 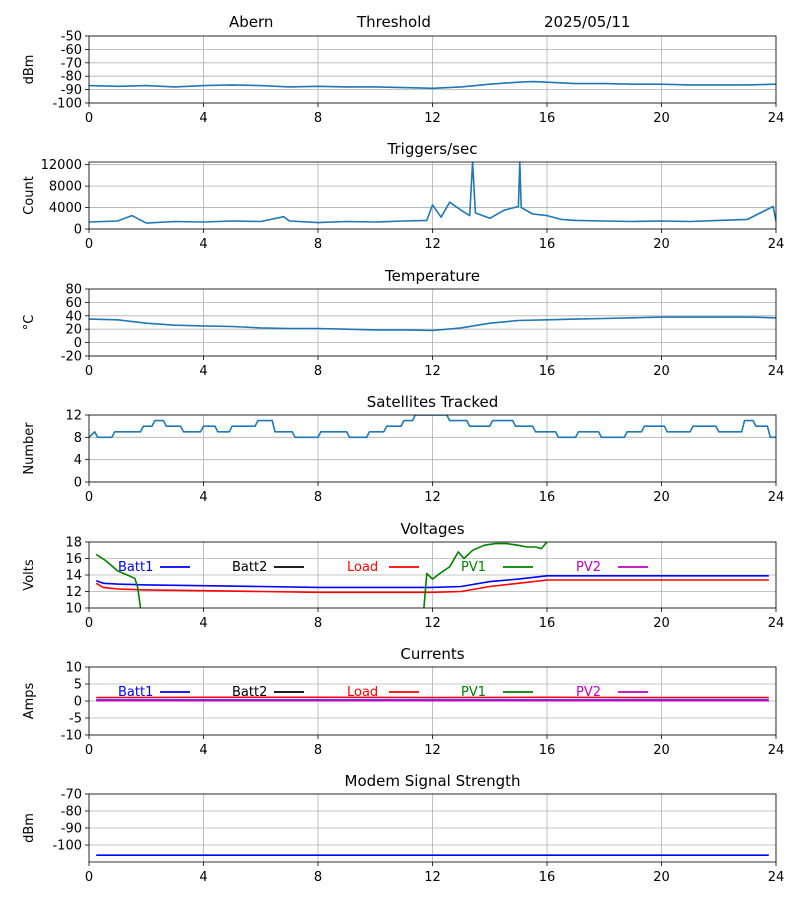 What do you see at coordinates (393, 22) in the screenshot?
I see `header-mode: Threshold` at bounding box center [393, 22].